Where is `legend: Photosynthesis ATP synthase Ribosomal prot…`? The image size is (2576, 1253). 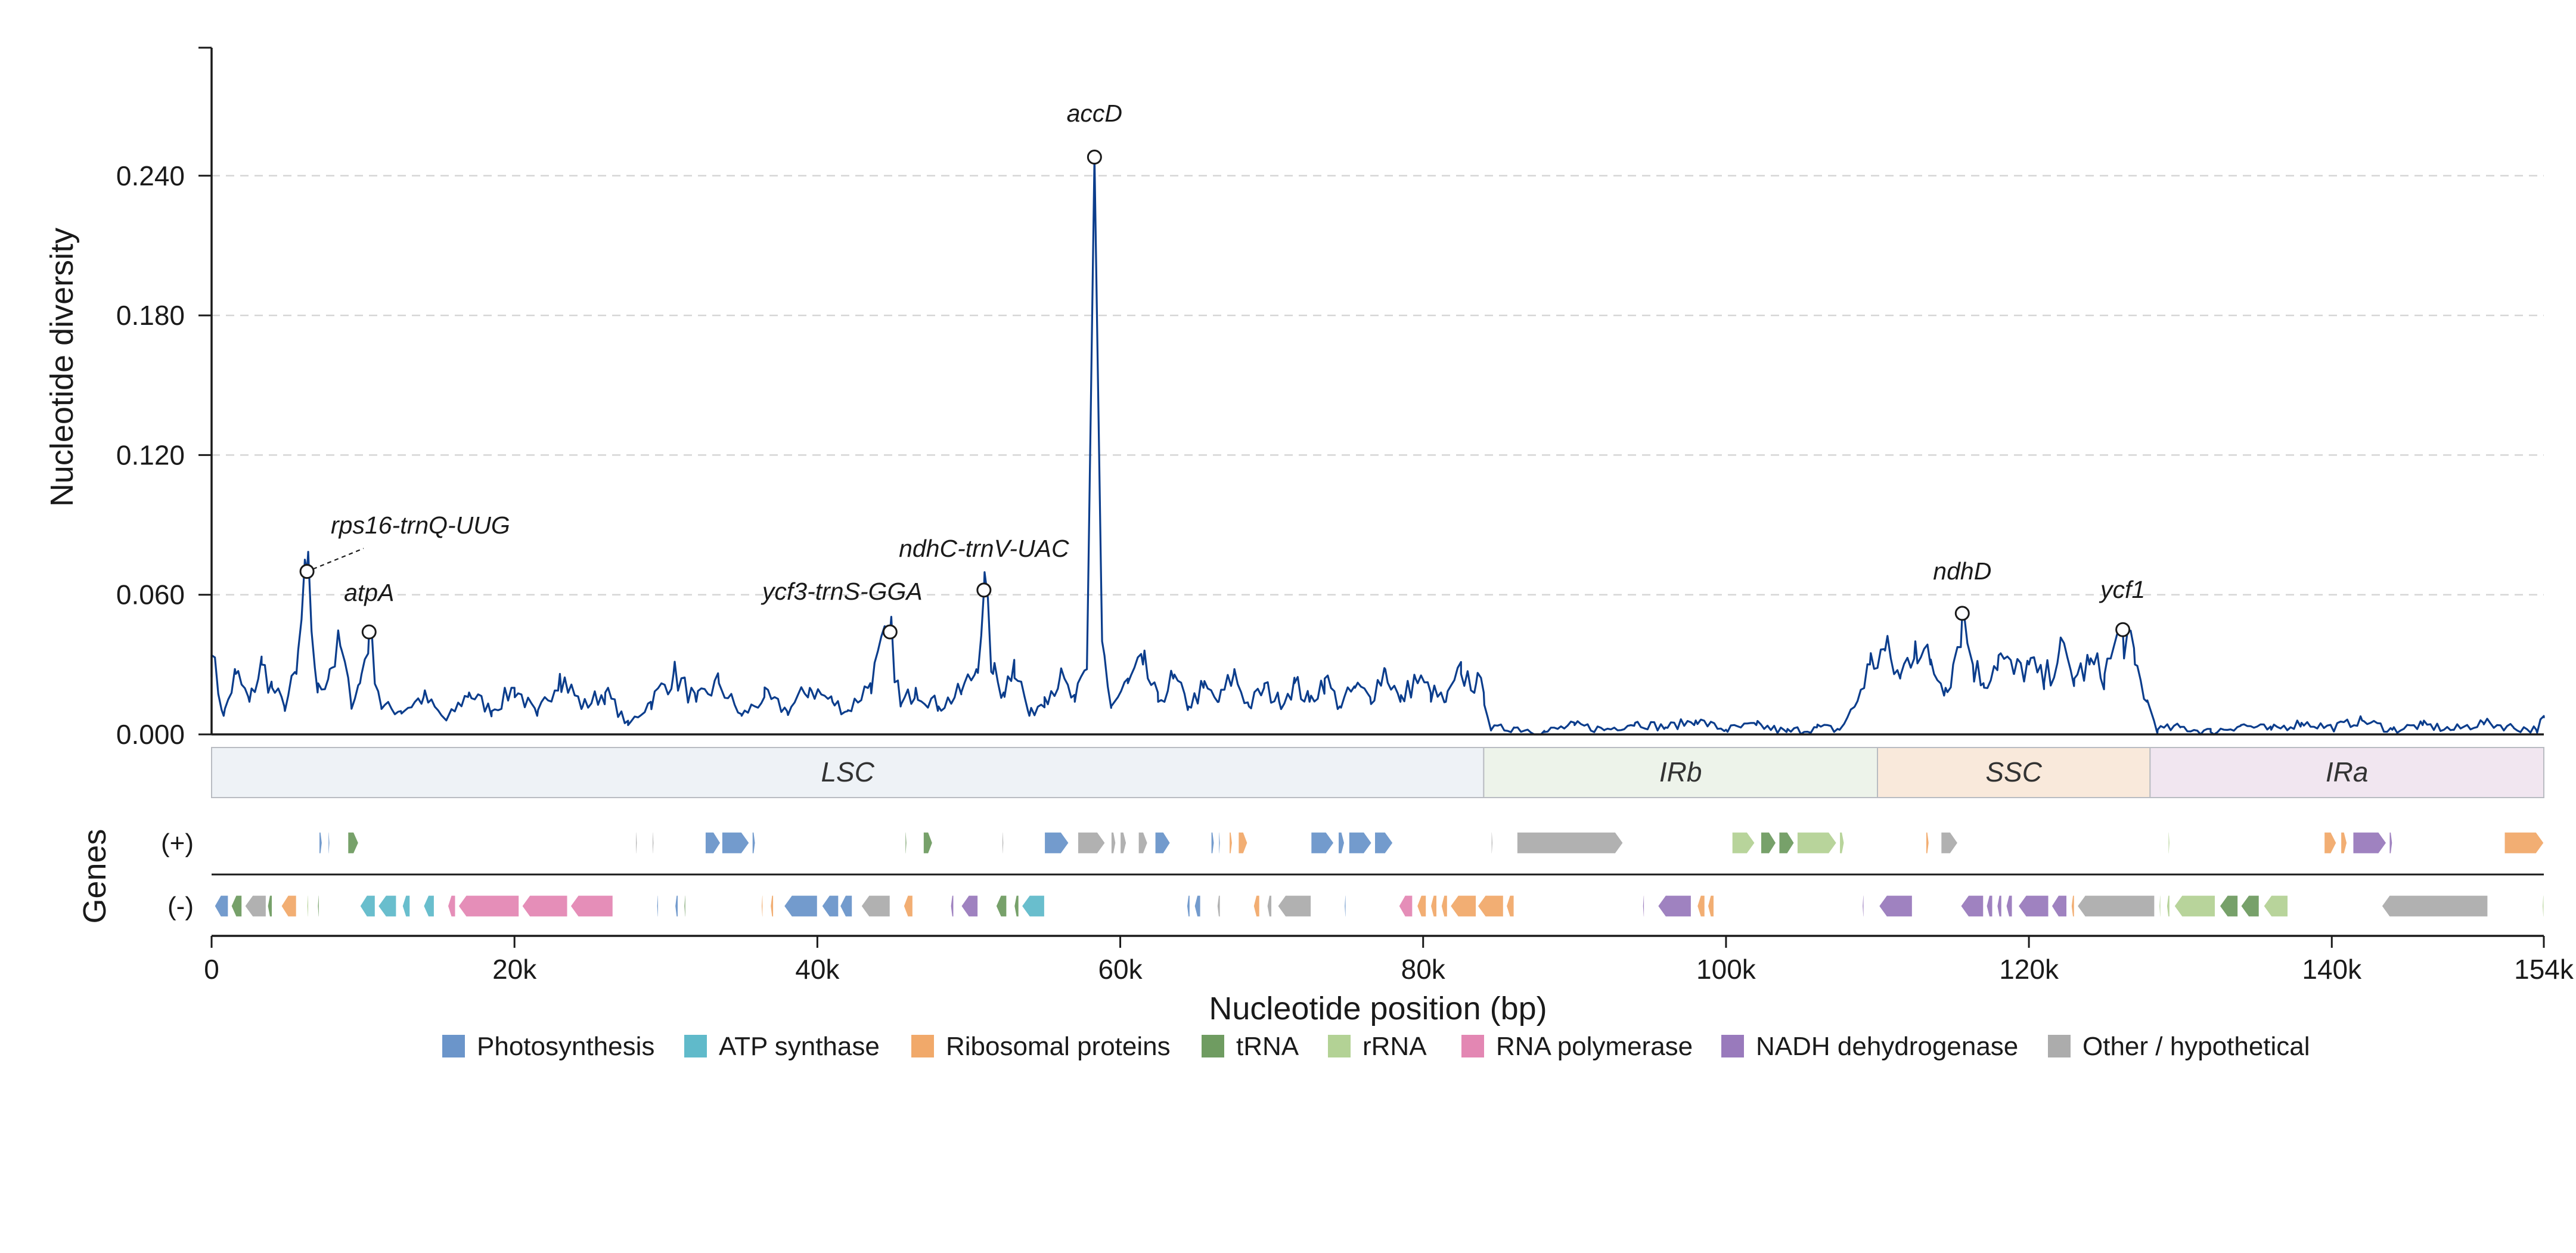
legend: Photosynthesis ATP synthase Ribosomal prot… is located at coordinates (1376, 1046).